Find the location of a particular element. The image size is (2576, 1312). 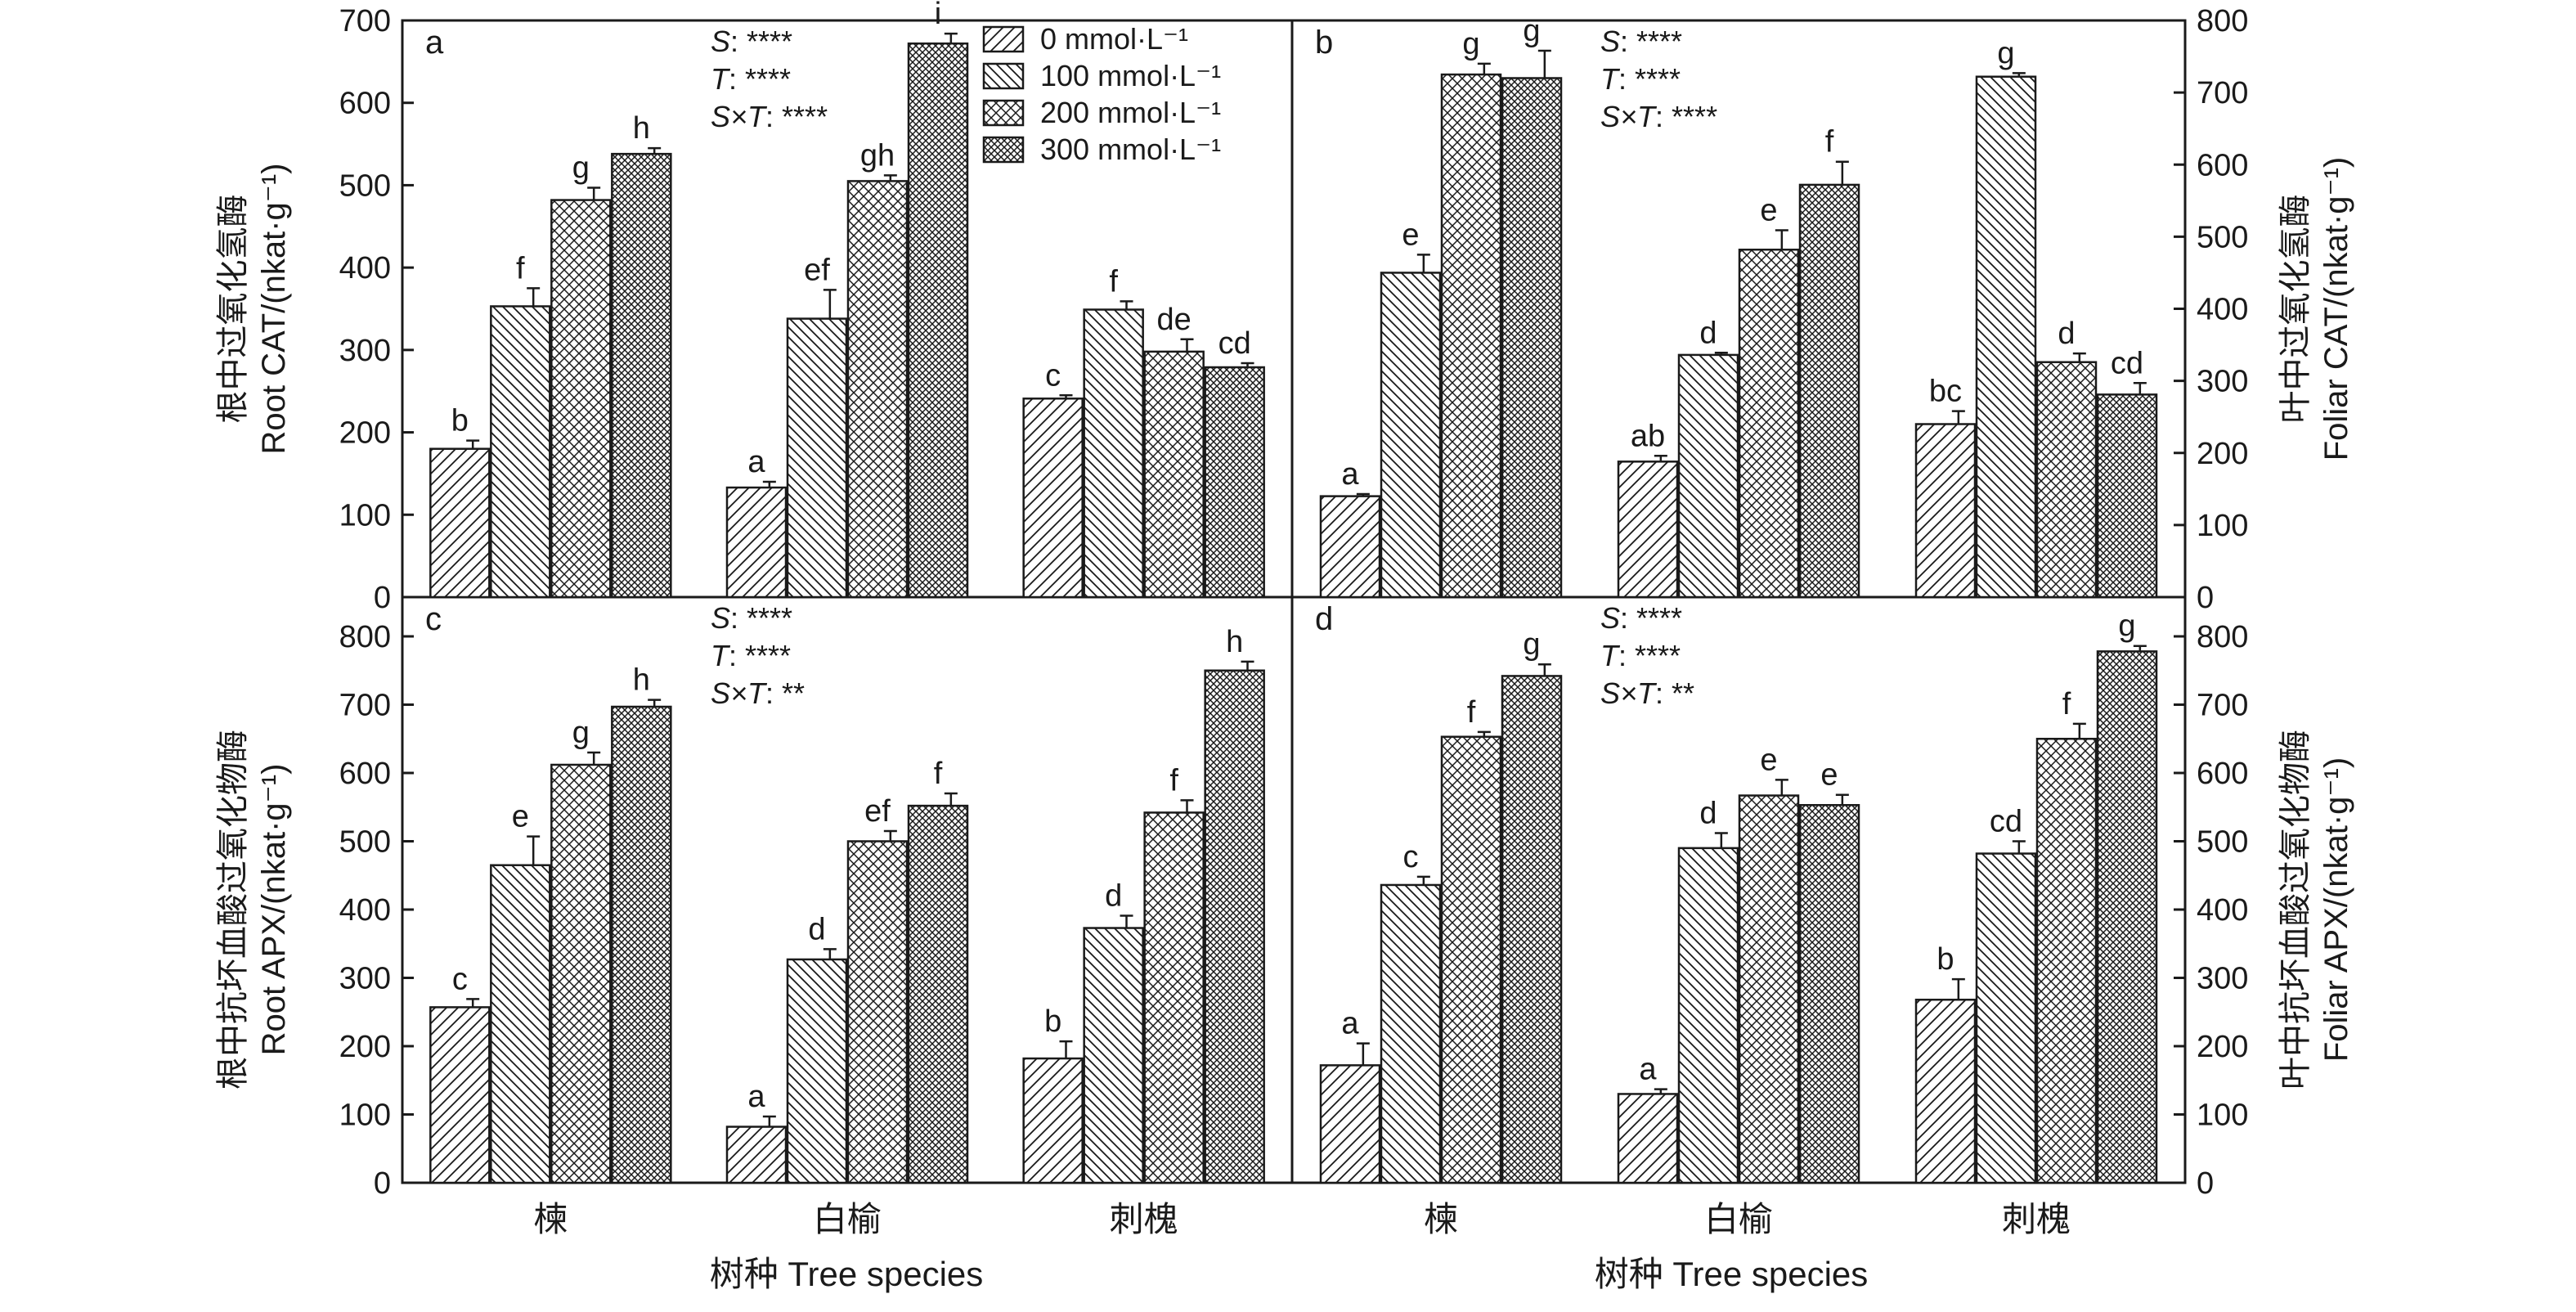

significance-letter: a is located at coordinates (1648, 1070).